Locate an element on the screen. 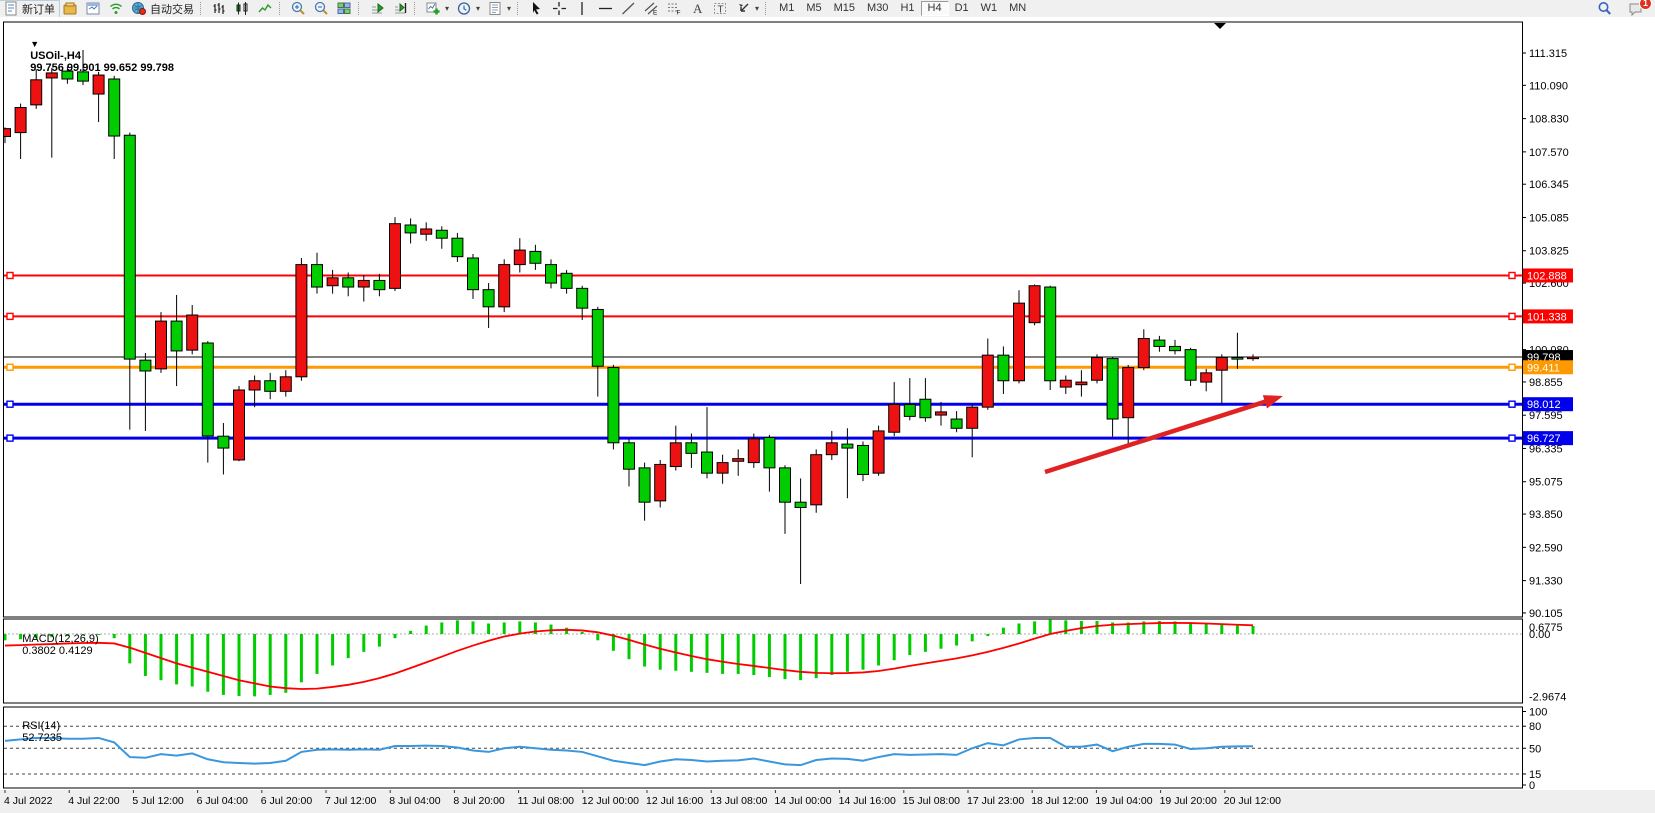  svg-text: 101.338 is located at coordinates (1547, 317).